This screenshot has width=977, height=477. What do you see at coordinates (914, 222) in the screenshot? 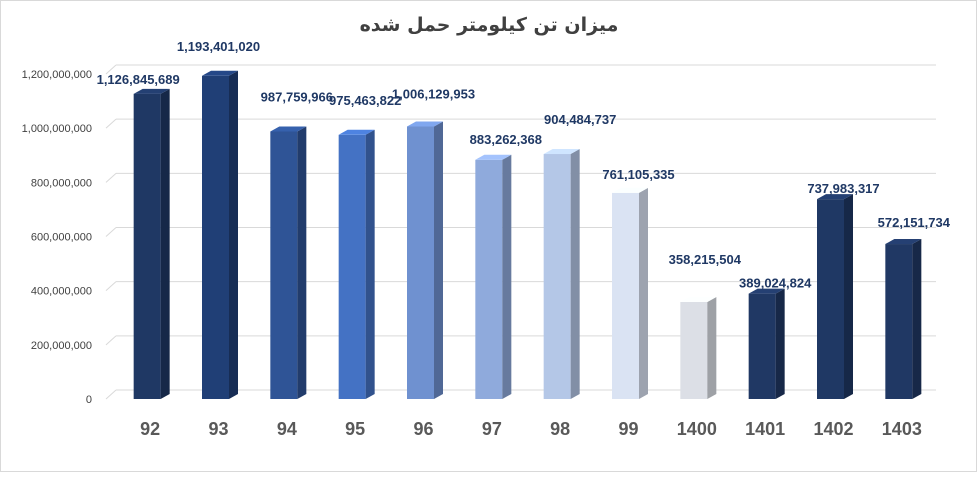
I see `data-label: 572,151,734` at bounding box center [914, 222].